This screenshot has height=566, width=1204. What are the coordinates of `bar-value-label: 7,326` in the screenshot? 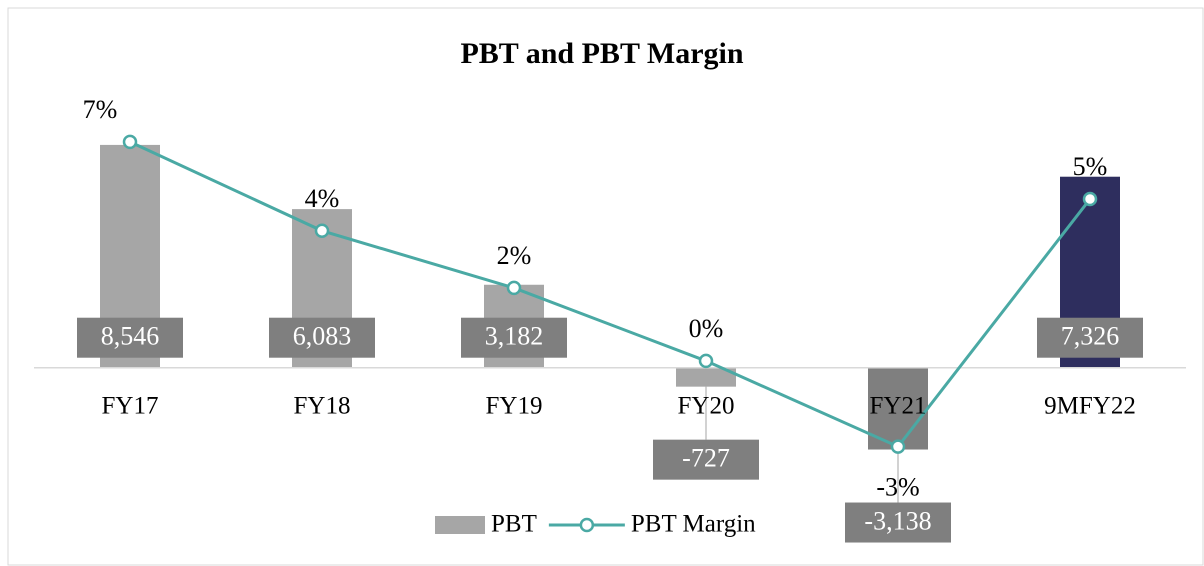 It's located at (1090, 336).